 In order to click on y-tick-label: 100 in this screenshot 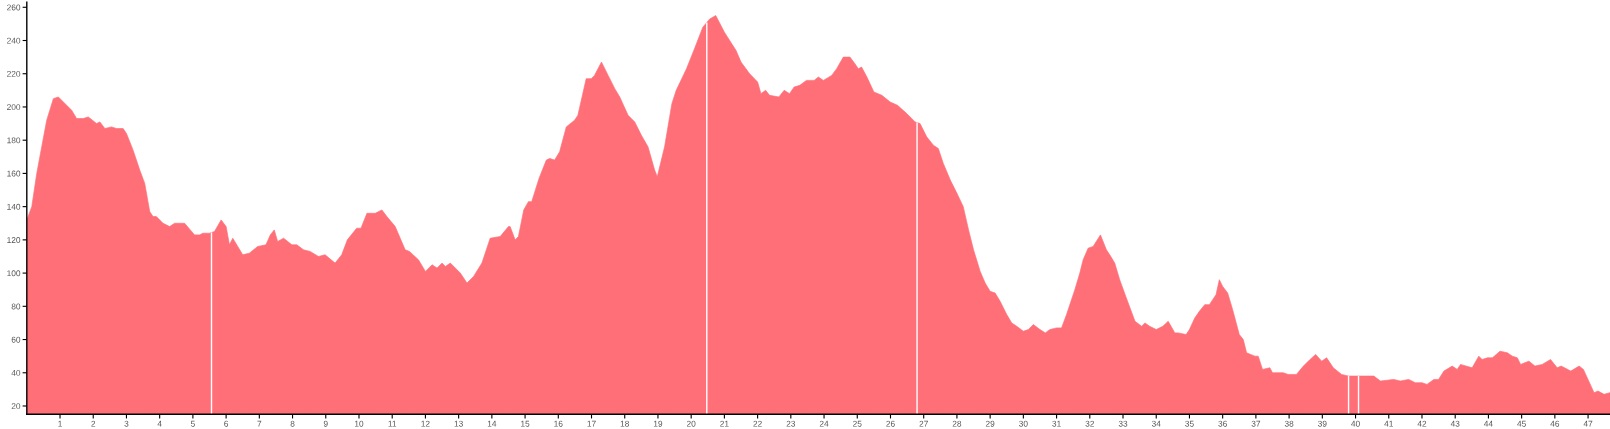, I will do `click(14, 273)`.